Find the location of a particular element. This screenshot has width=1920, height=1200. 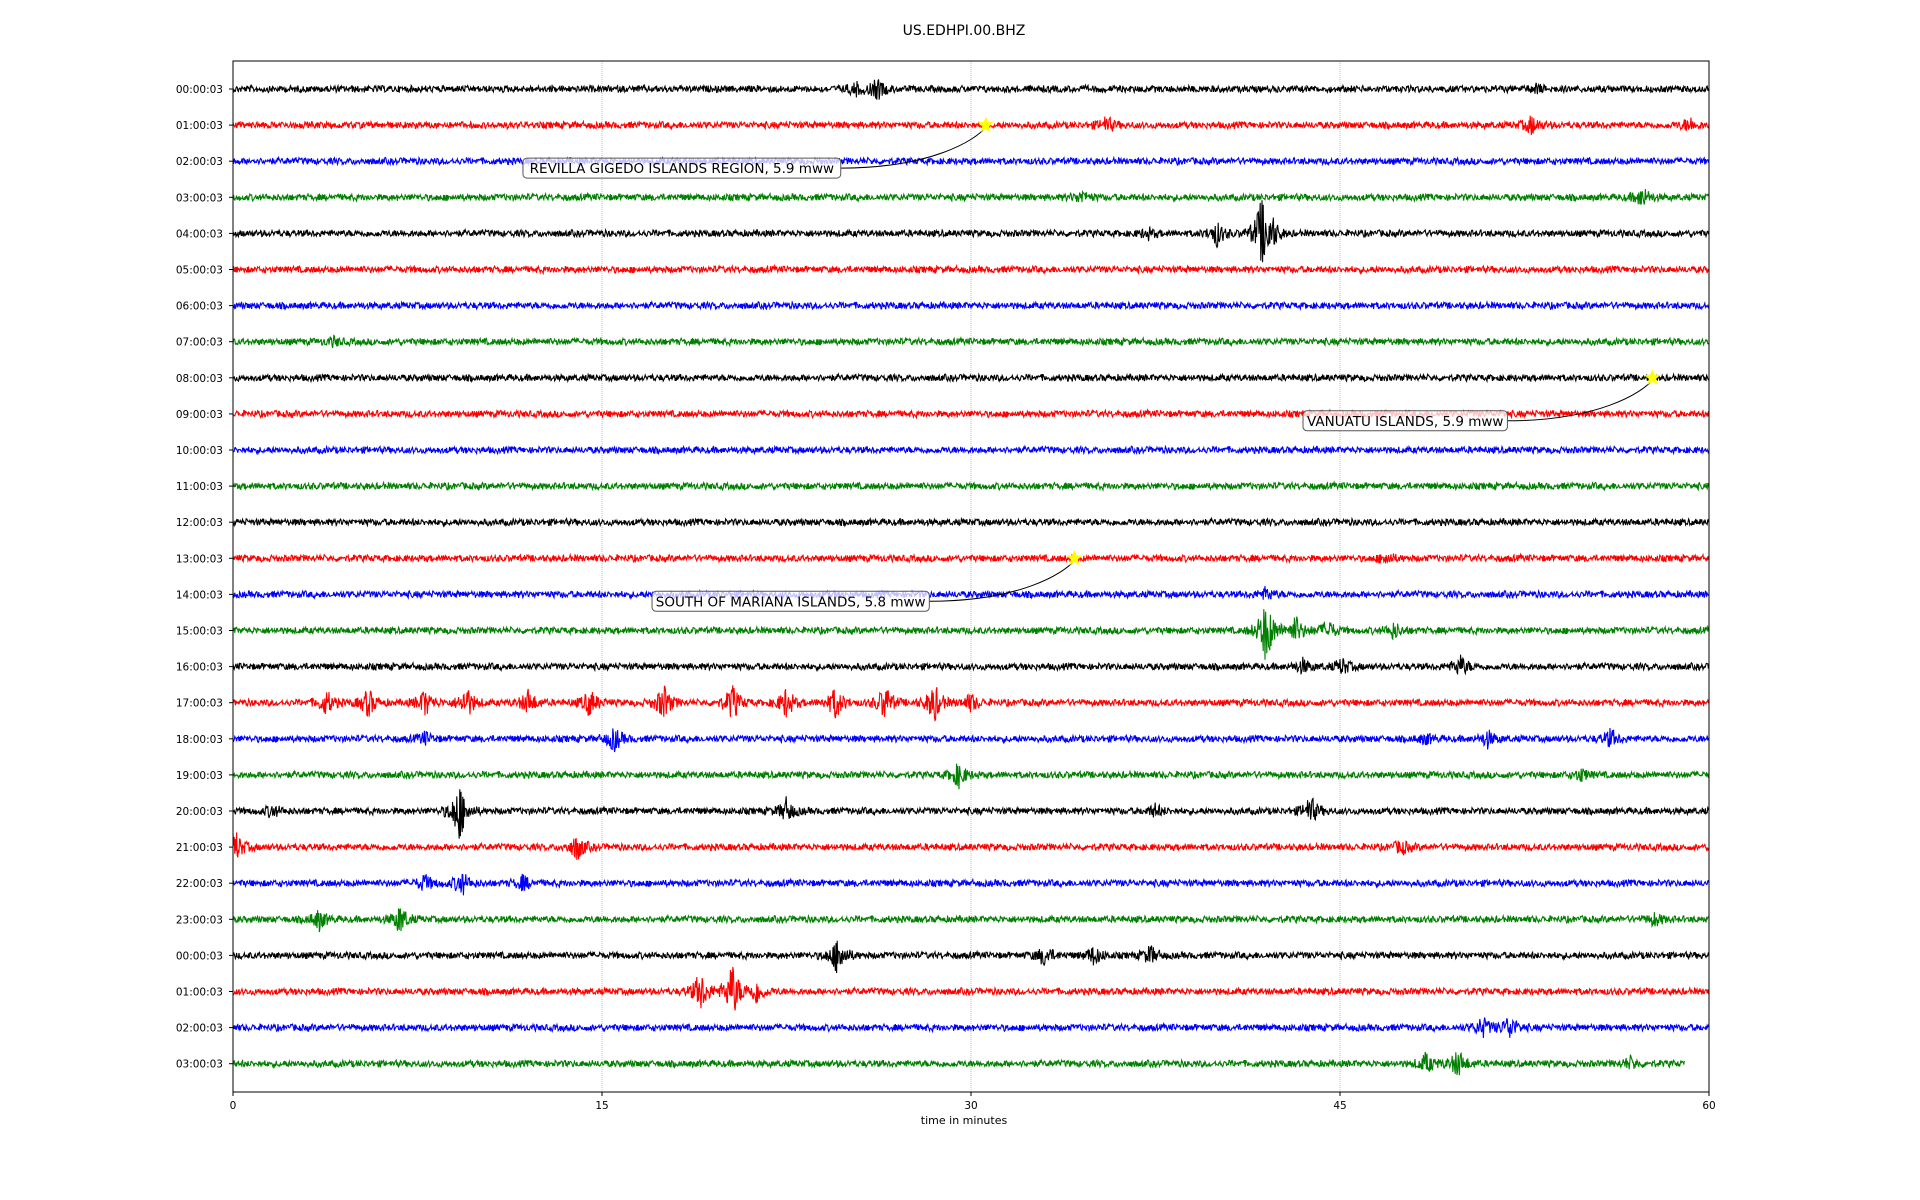

row-time-label: 06:00:03 is located at coordinates (199, 307).